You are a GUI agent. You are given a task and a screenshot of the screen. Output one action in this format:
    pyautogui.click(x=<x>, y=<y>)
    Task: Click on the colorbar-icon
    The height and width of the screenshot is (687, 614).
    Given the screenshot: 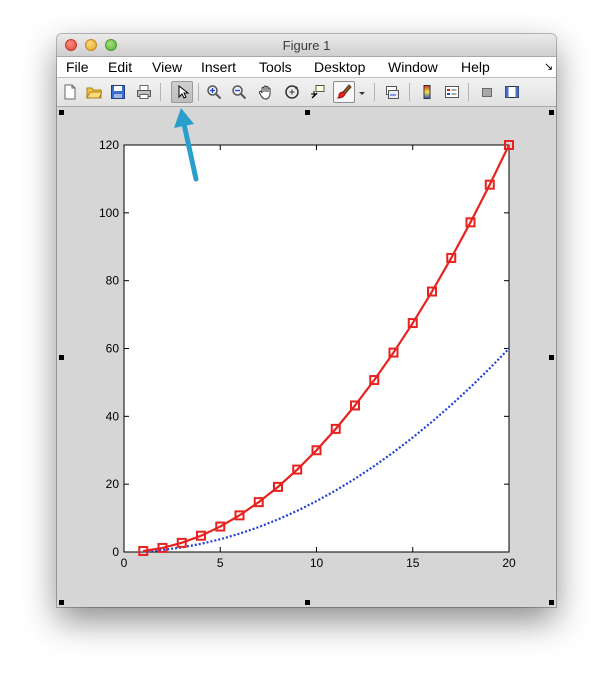 What is the action you would take?
    pyautogui.click(x=427, y=92)
    